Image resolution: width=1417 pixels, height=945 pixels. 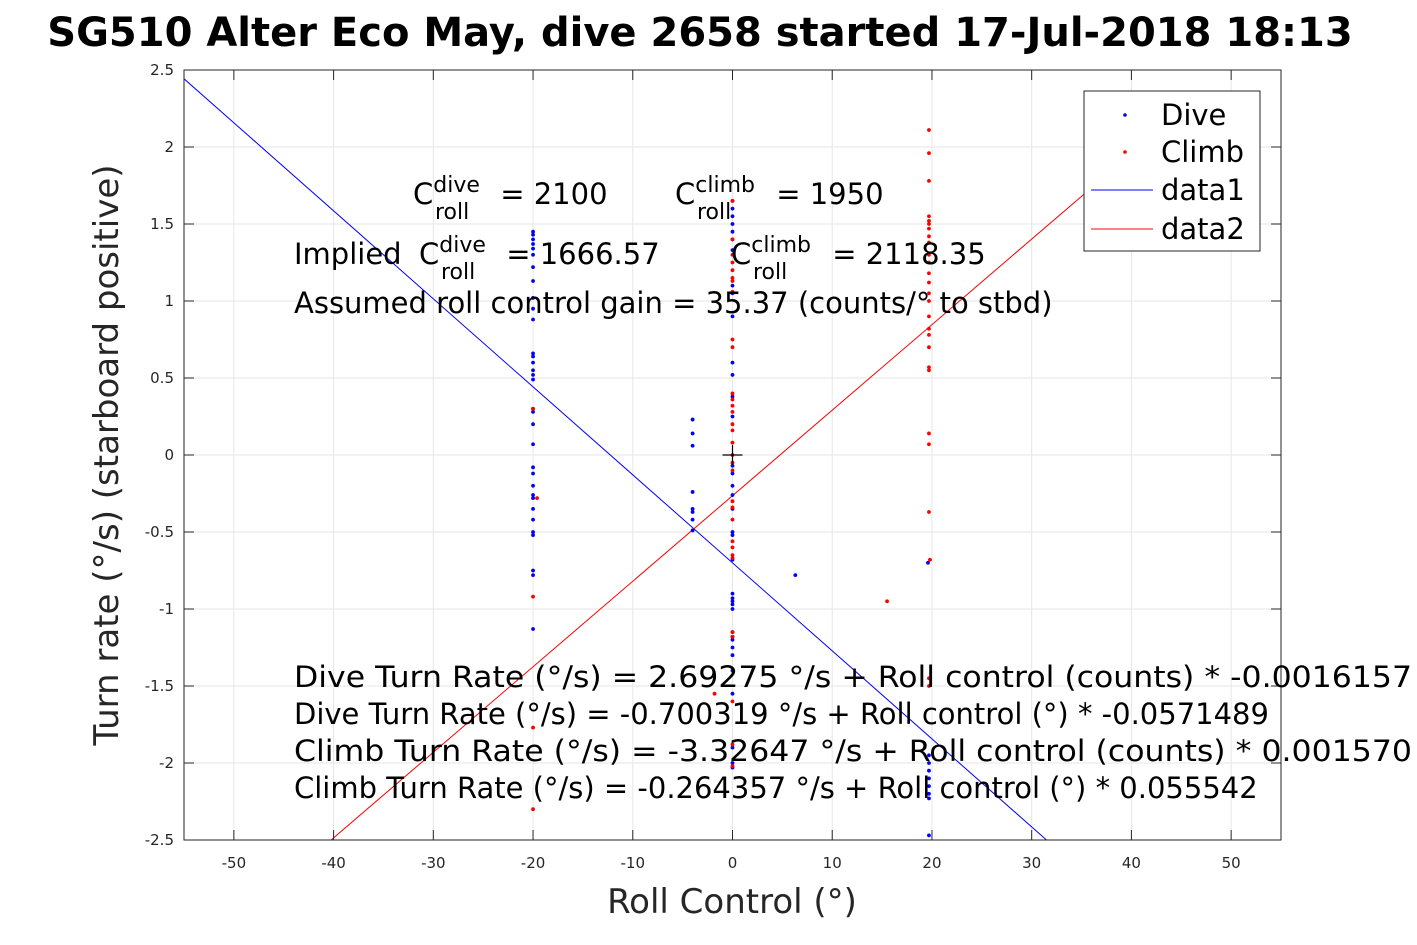 What do you see at coordinates (159, 840) in the screenshot?
I see `y-tick-label: -2.5` at bounding box center [159, 840].